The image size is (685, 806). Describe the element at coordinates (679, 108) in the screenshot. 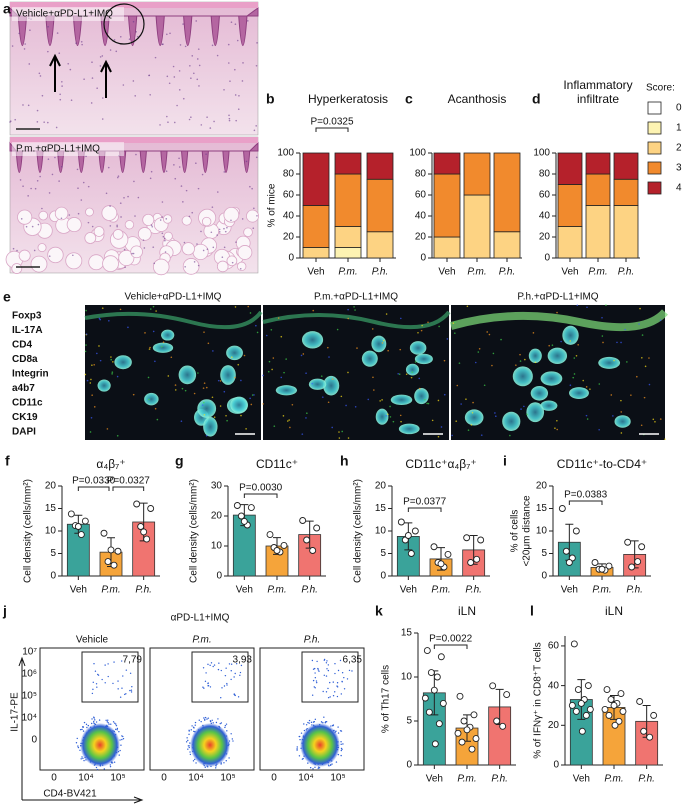

I see `legend-label: 0` at that location.